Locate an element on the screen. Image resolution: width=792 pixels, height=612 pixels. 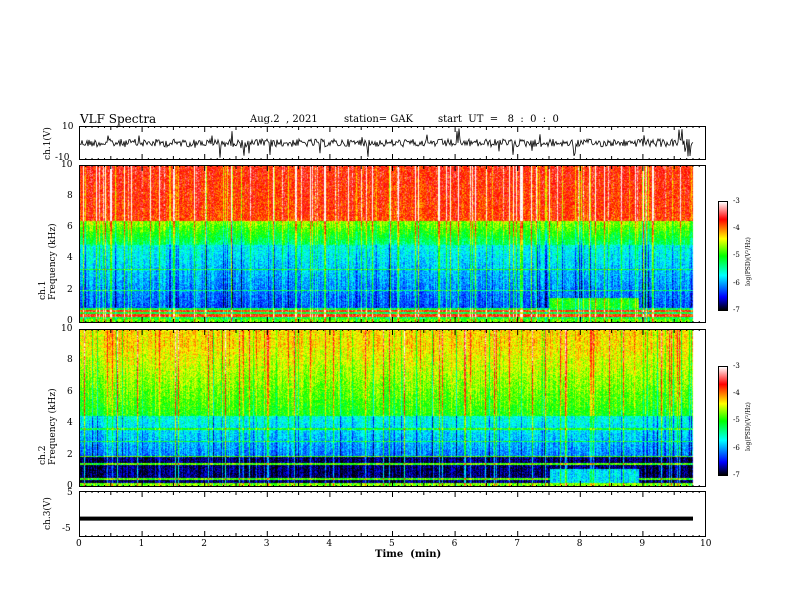
ch1-waveform-plot is located at coordinates (392, 143).